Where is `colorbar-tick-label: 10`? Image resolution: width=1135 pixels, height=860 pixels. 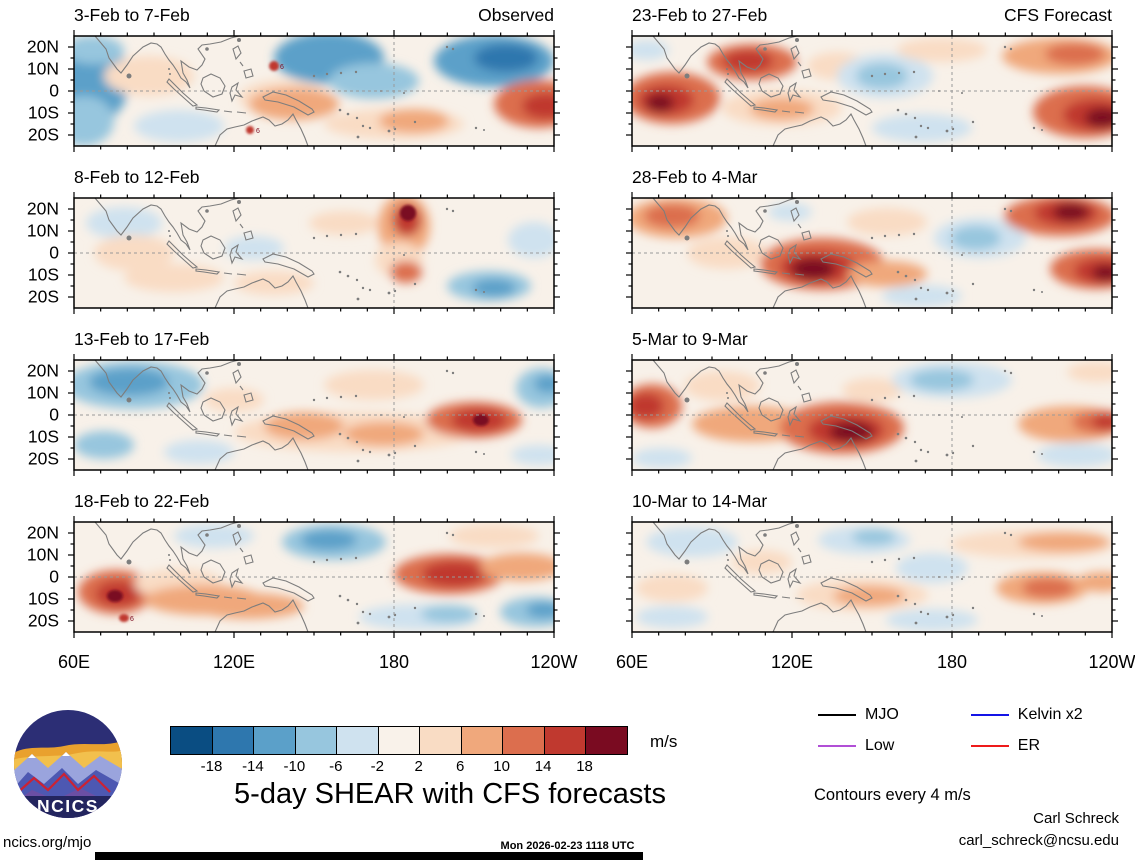 colorbar-tick-label: 10 is located at coordinates (501, 766).